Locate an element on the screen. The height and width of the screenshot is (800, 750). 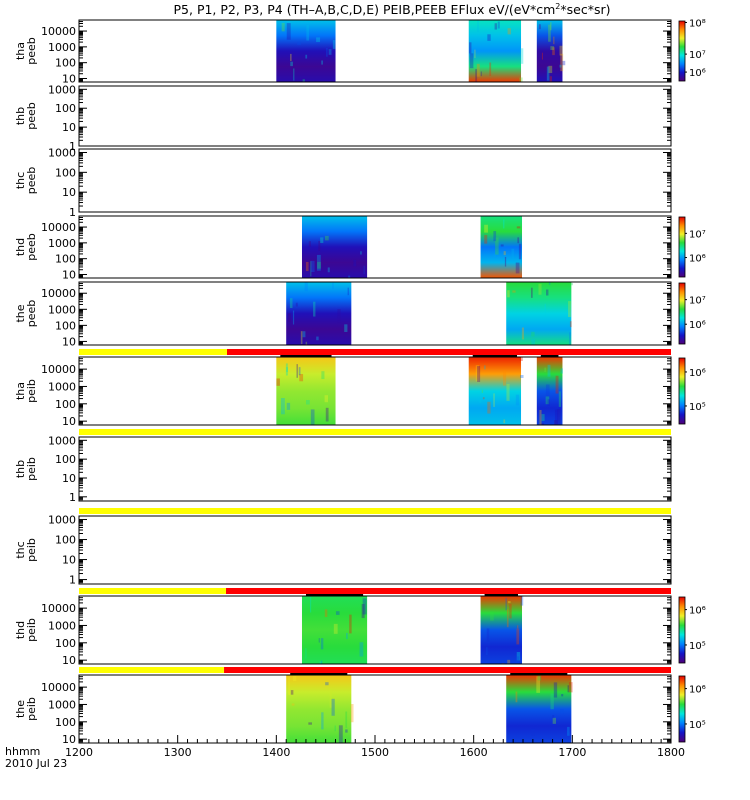
x-tick-label: 1200 is located at coordinates (79, 752).